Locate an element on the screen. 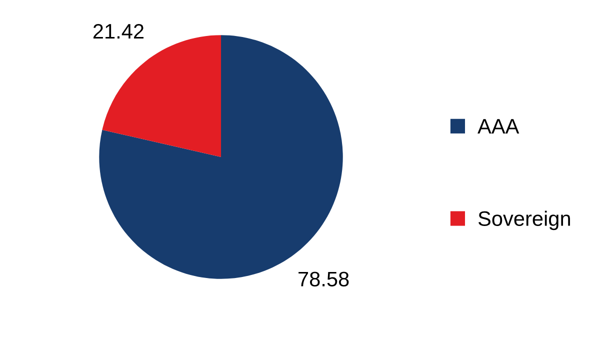  data-label: 78.58 is located at coordinates (323, 279).